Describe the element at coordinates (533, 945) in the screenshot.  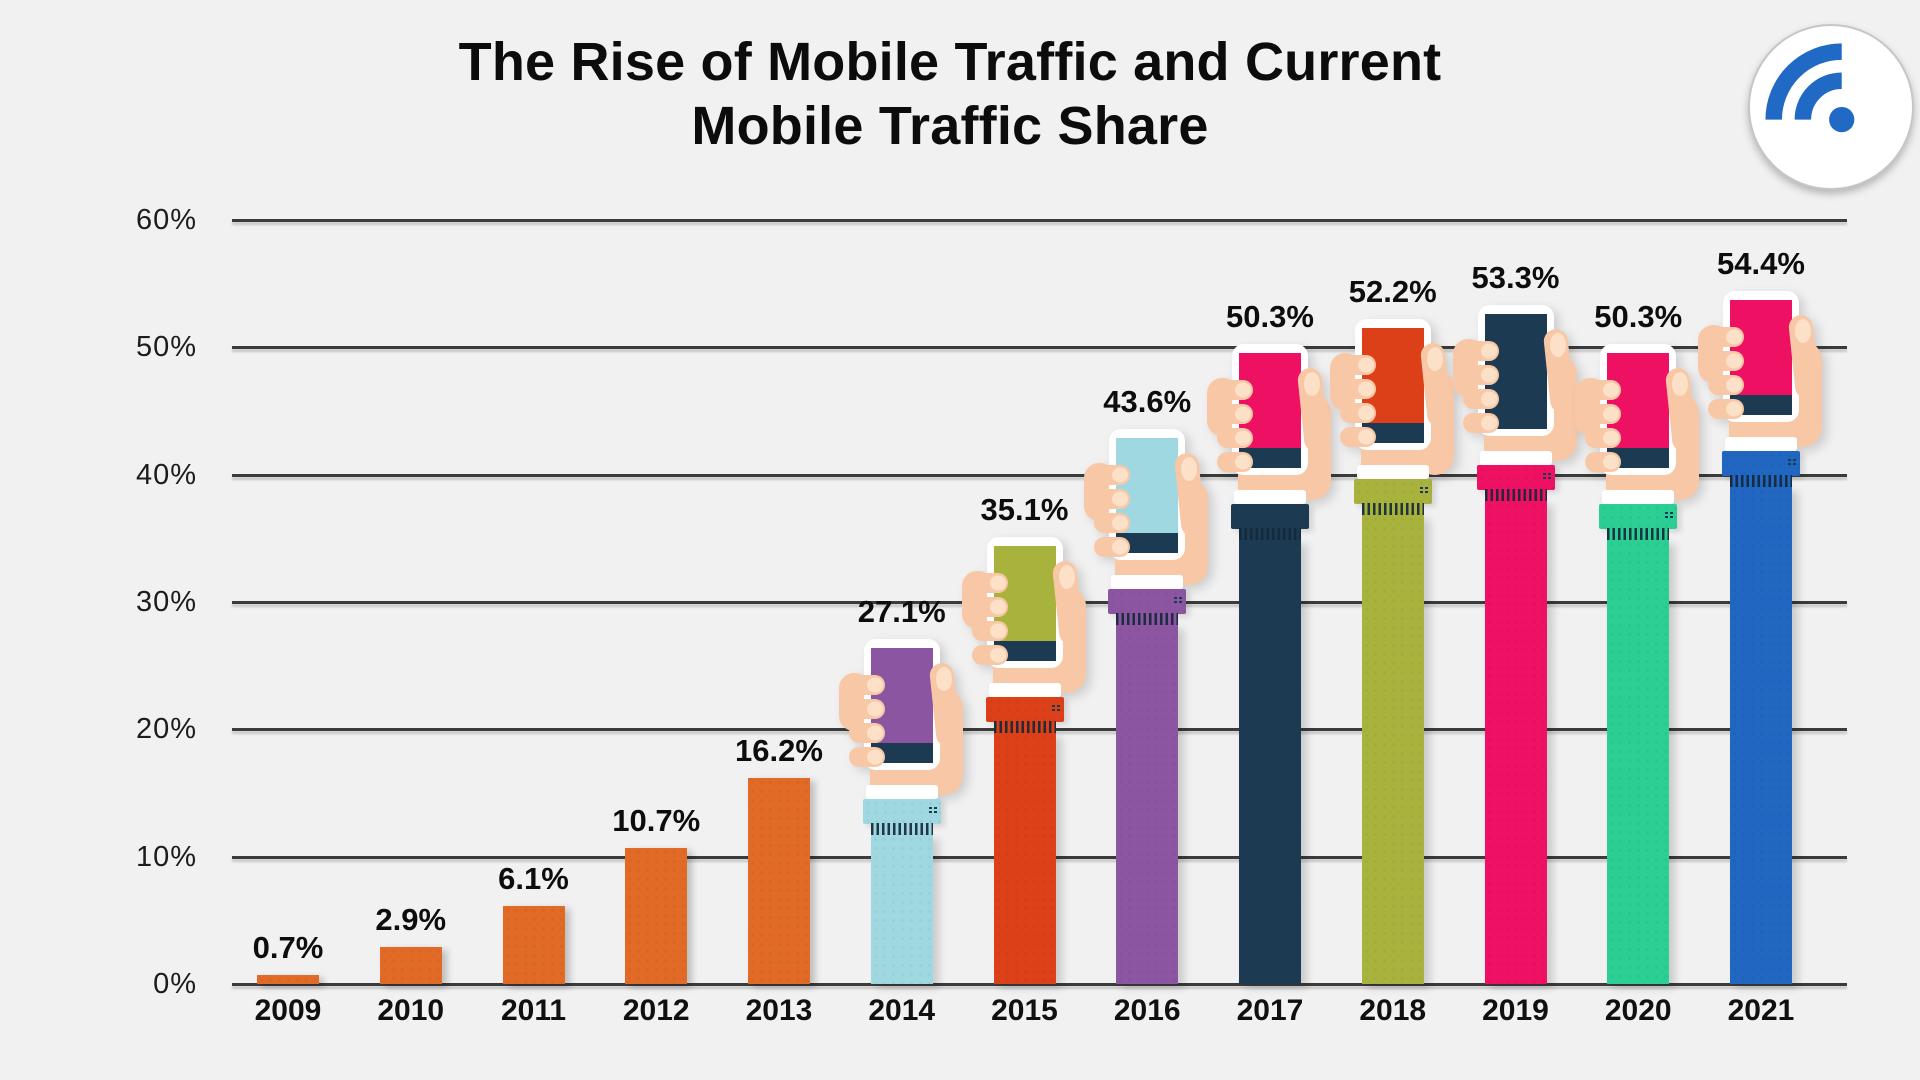
I see `bar-2011` at that location.